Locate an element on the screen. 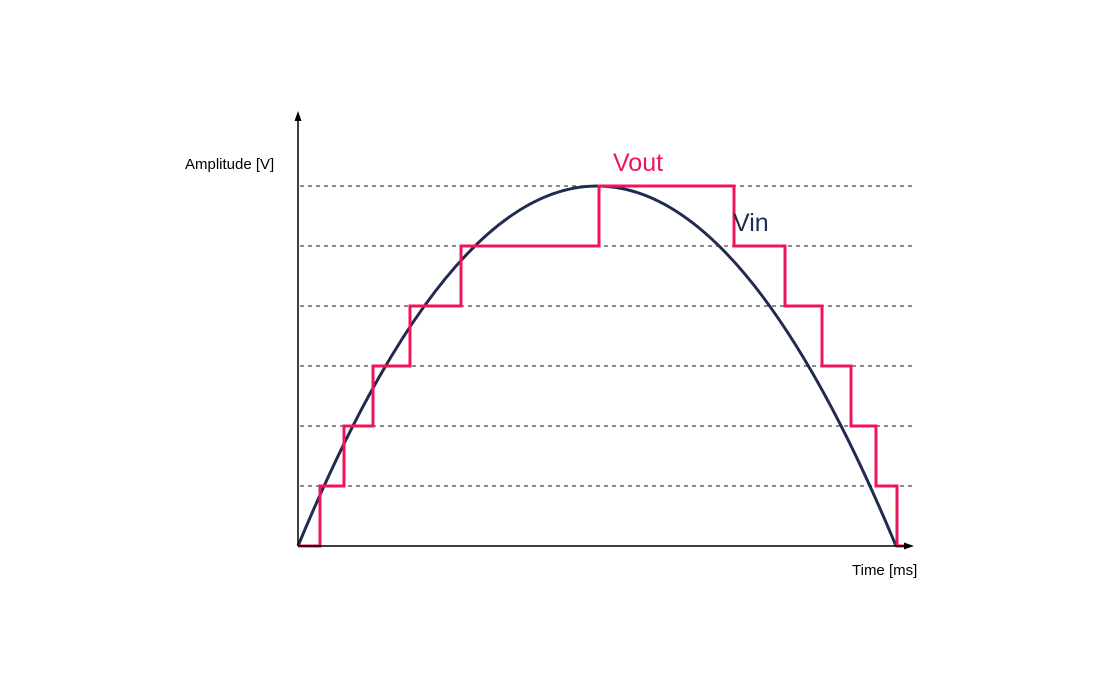  vin-label: Vin is located at coordinates (751, 223).